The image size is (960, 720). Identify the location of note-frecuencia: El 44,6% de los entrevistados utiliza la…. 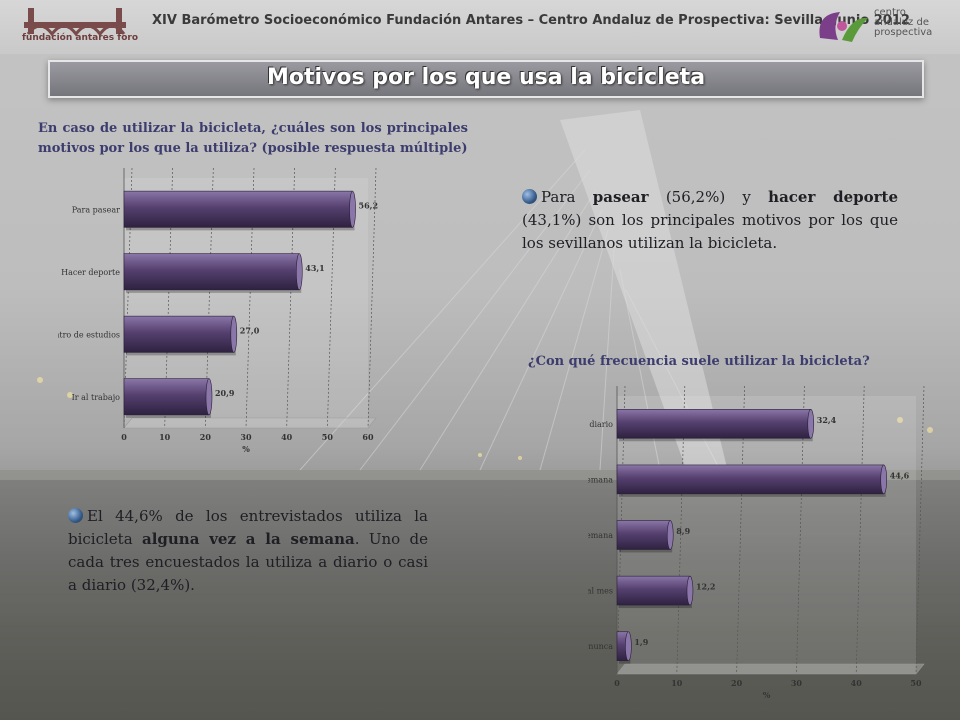
(248, 550).